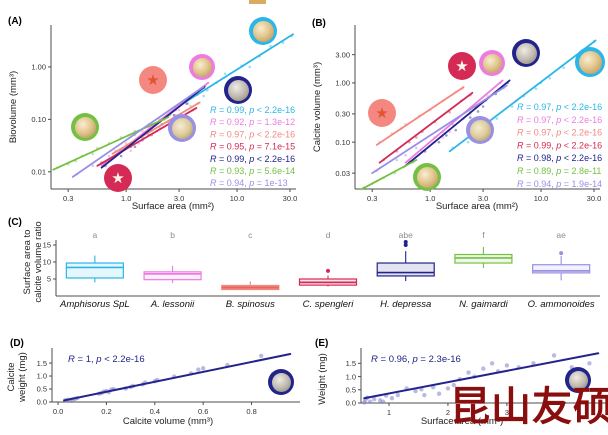  What do you see at coordinates (317, 107) in the screenshot?
I see `y-axis-title: Calcite volume (mm³)` at bounding box center [317, 107].